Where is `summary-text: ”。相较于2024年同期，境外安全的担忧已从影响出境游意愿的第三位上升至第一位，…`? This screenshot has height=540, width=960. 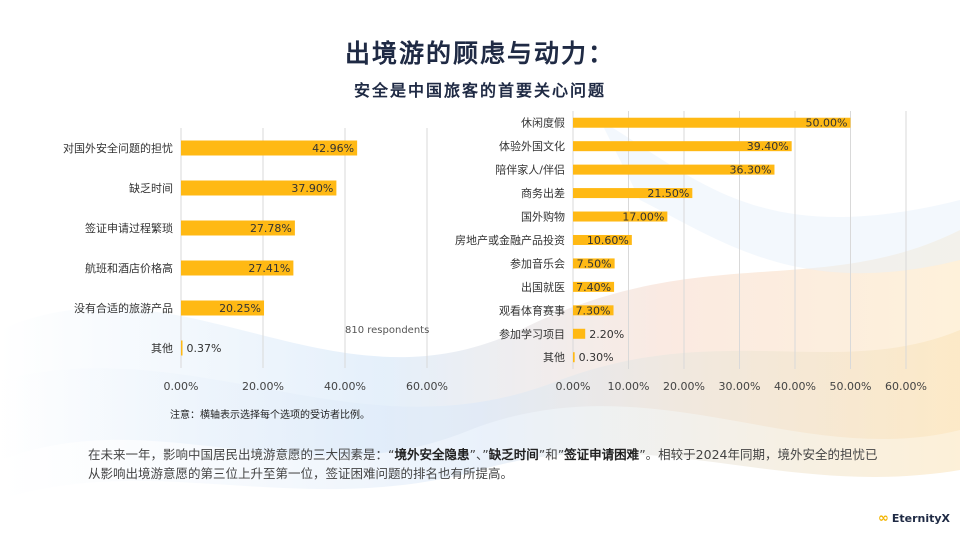
summary-text: ”。相较于2024年同期，境外安全的担忧已从影响出境游意愿的第三位上升至第一位，… is located at coordinates (483, 464).